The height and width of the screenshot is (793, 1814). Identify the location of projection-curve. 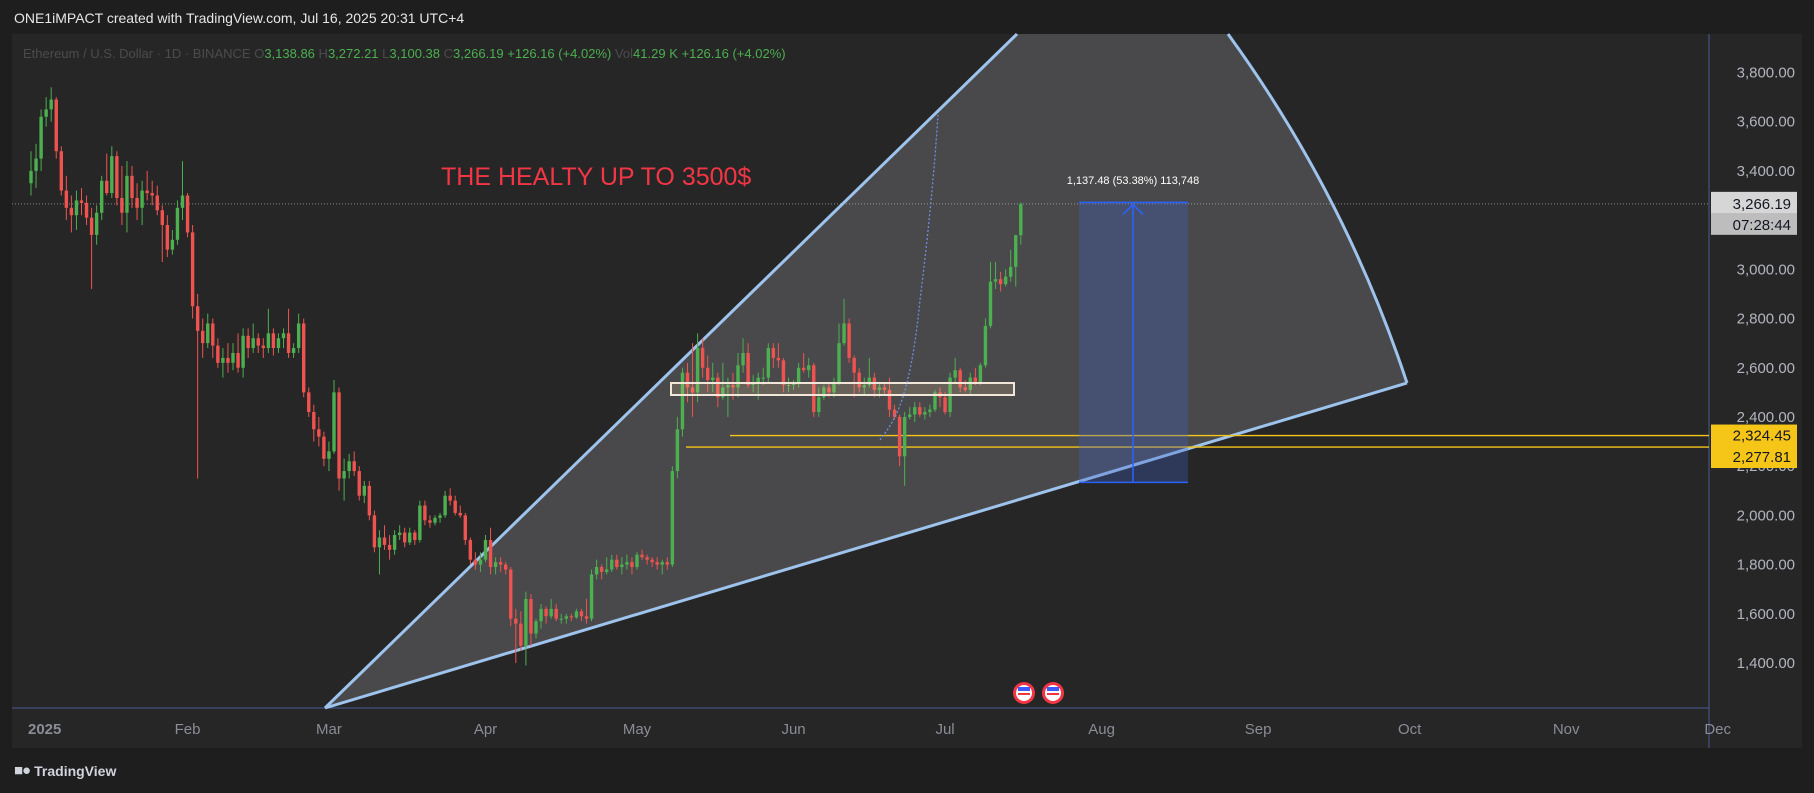
(909, 277).